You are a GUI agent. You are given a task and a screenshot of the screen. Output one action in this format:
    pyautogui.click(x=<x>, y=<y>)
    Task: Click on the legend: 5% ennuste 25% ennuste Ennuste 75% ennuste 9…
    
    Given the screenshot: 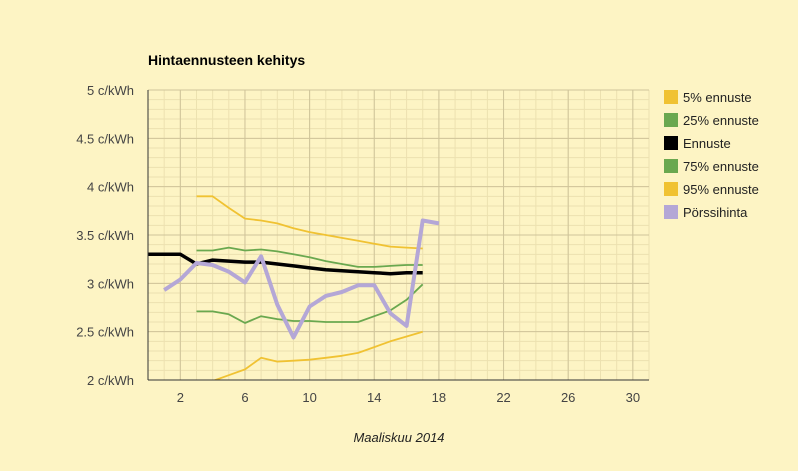 What is the action you would take?
    pyautogui.click(x=711, y=155)
    